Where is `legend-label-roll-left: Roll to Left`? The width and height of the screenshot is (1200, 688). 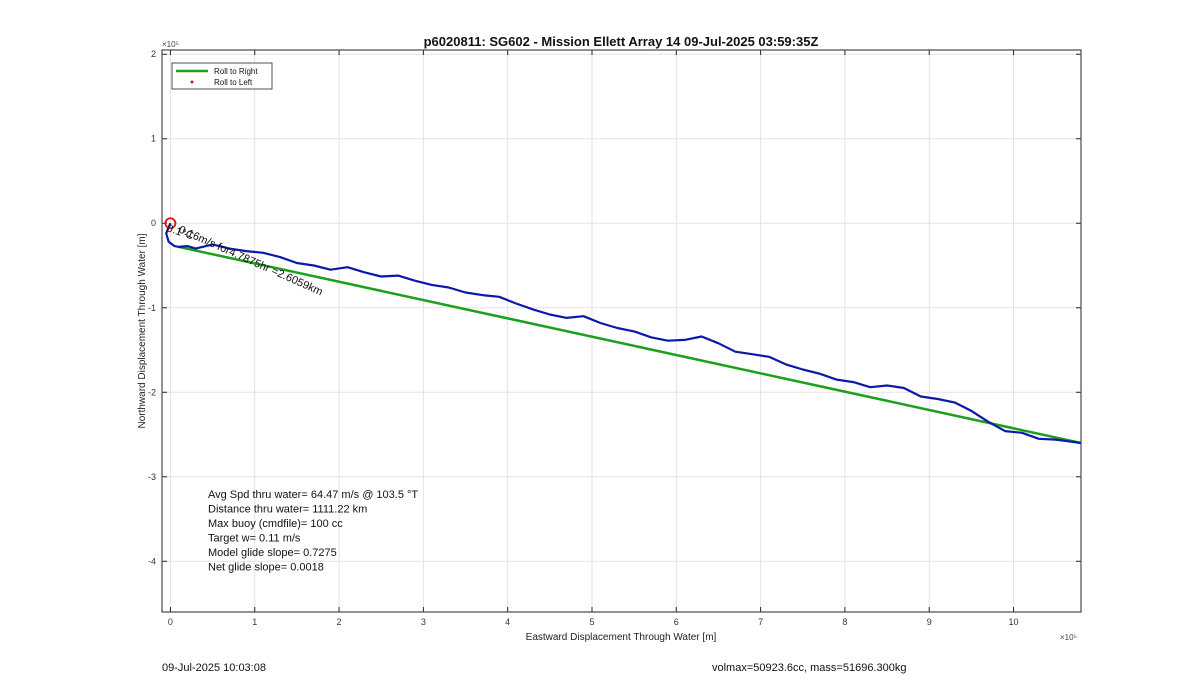
legend-label-roll-left: Roll to Left is located at coordinates (233, 82).